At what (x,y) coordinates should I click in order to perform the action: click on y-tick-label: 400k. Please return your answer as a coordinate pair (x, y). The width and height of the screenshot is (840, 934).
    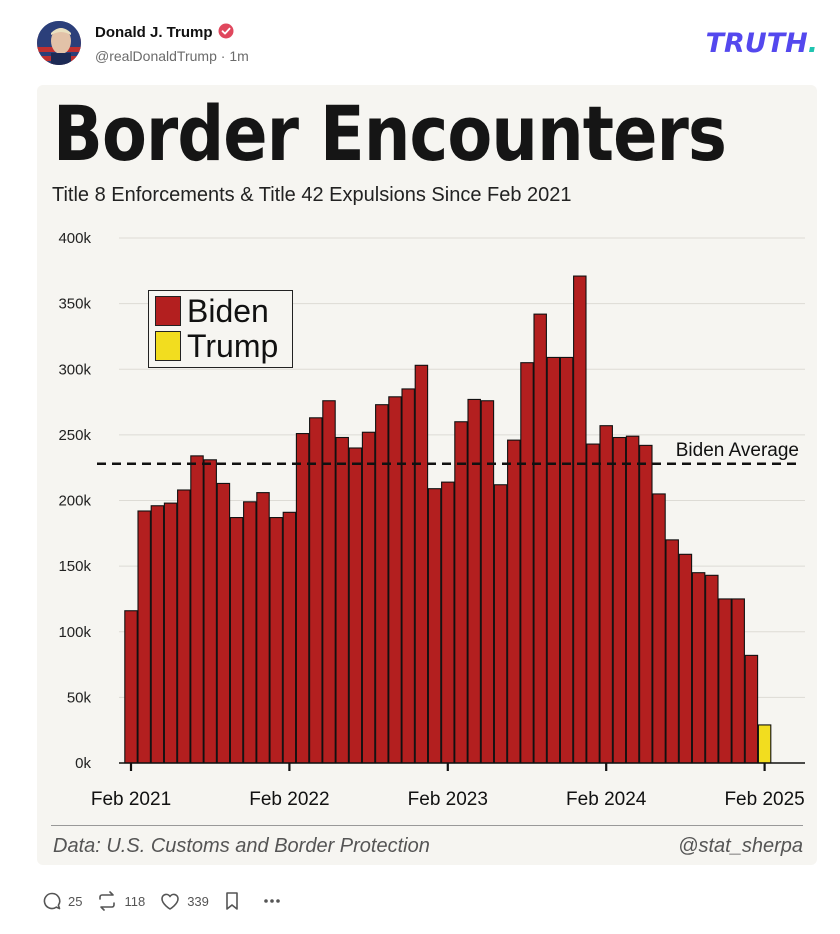
    Looking at the image, I should click on (74, 238).